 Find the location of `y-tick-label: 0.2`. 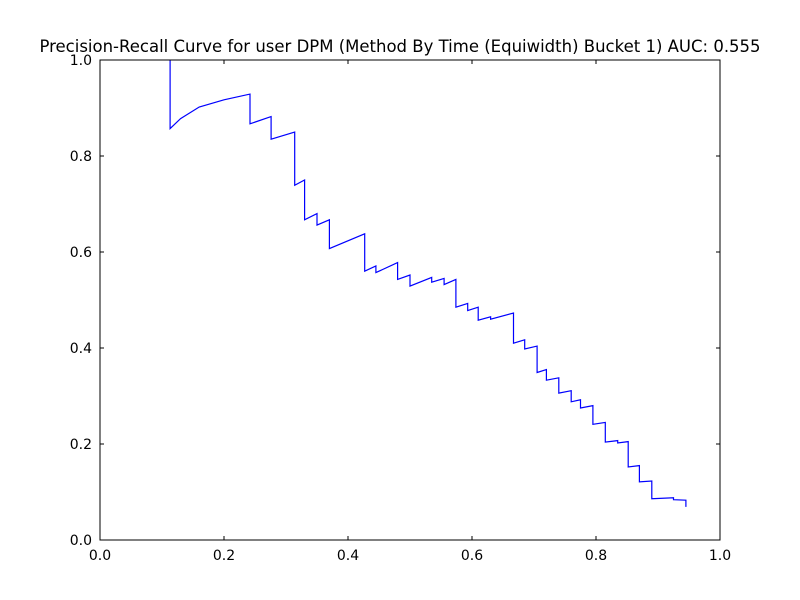

y-tick-label: 0.2 is located at coordinates (81, 445).